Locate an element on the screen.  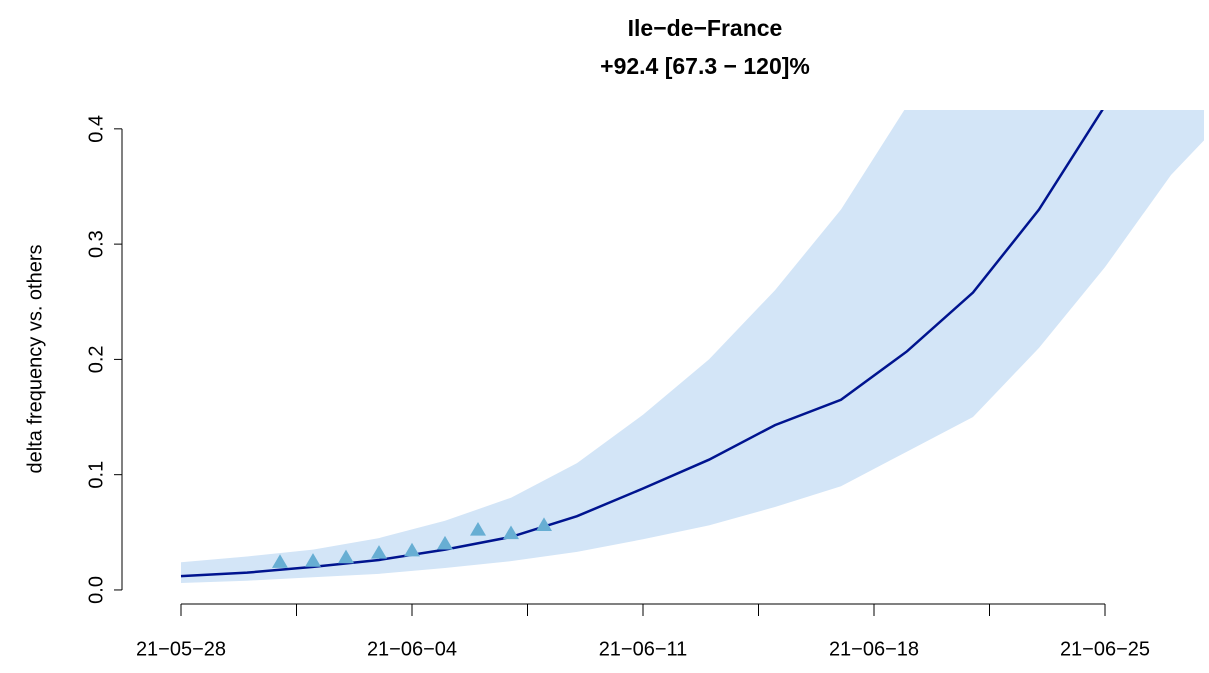
y-tick-label: 0.3 is located at coordinates (96, 244).